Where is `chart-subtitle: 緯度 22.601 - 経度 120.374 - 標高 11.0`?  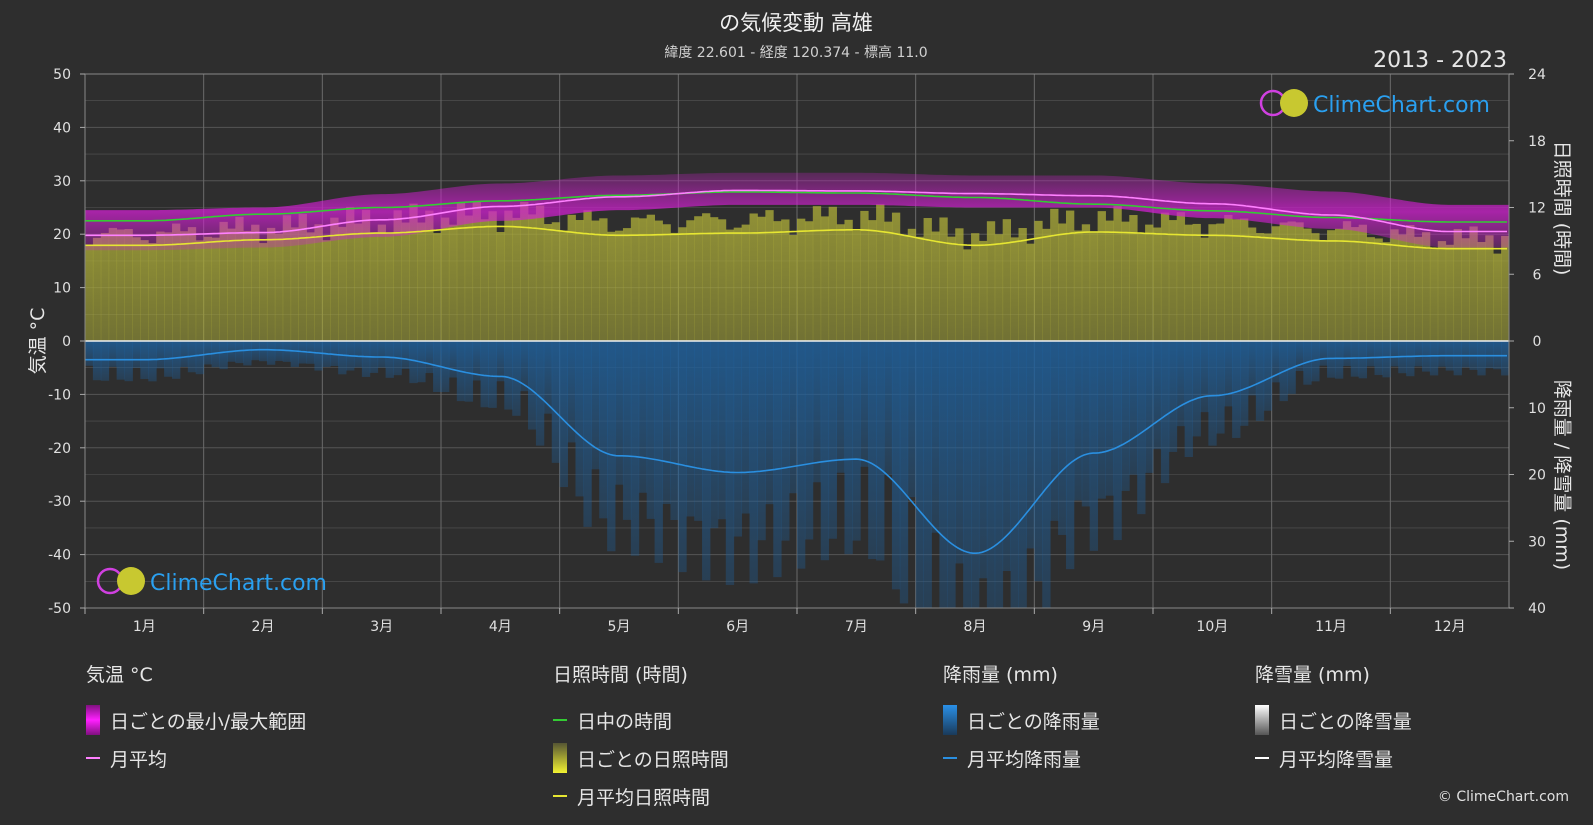 chart-subtitle: 緯度 22.601 - 経度 120.374 - 標高 11.0 is located at coordinates (795, 52).